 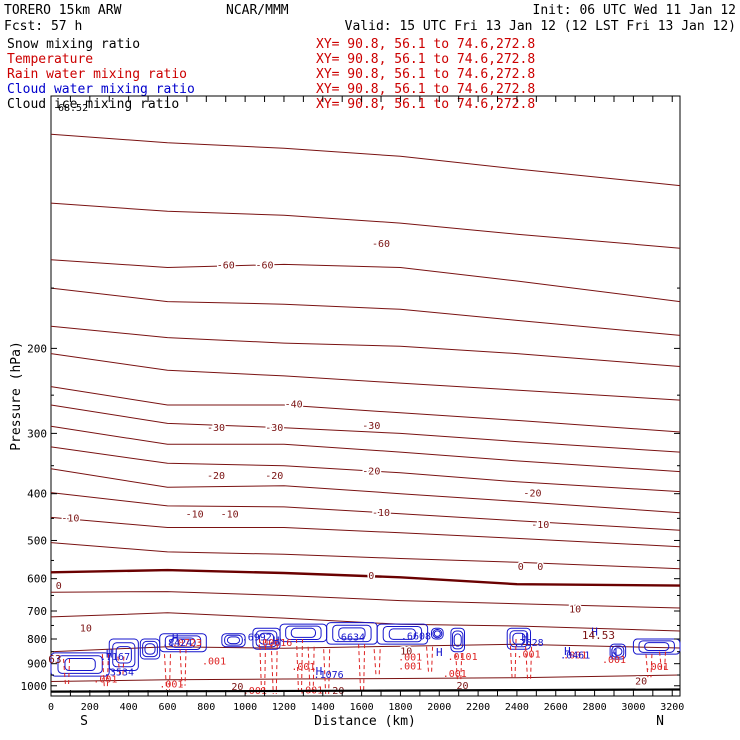 I want to click on y-tick-label: 1000, so click(x=34, y=686).